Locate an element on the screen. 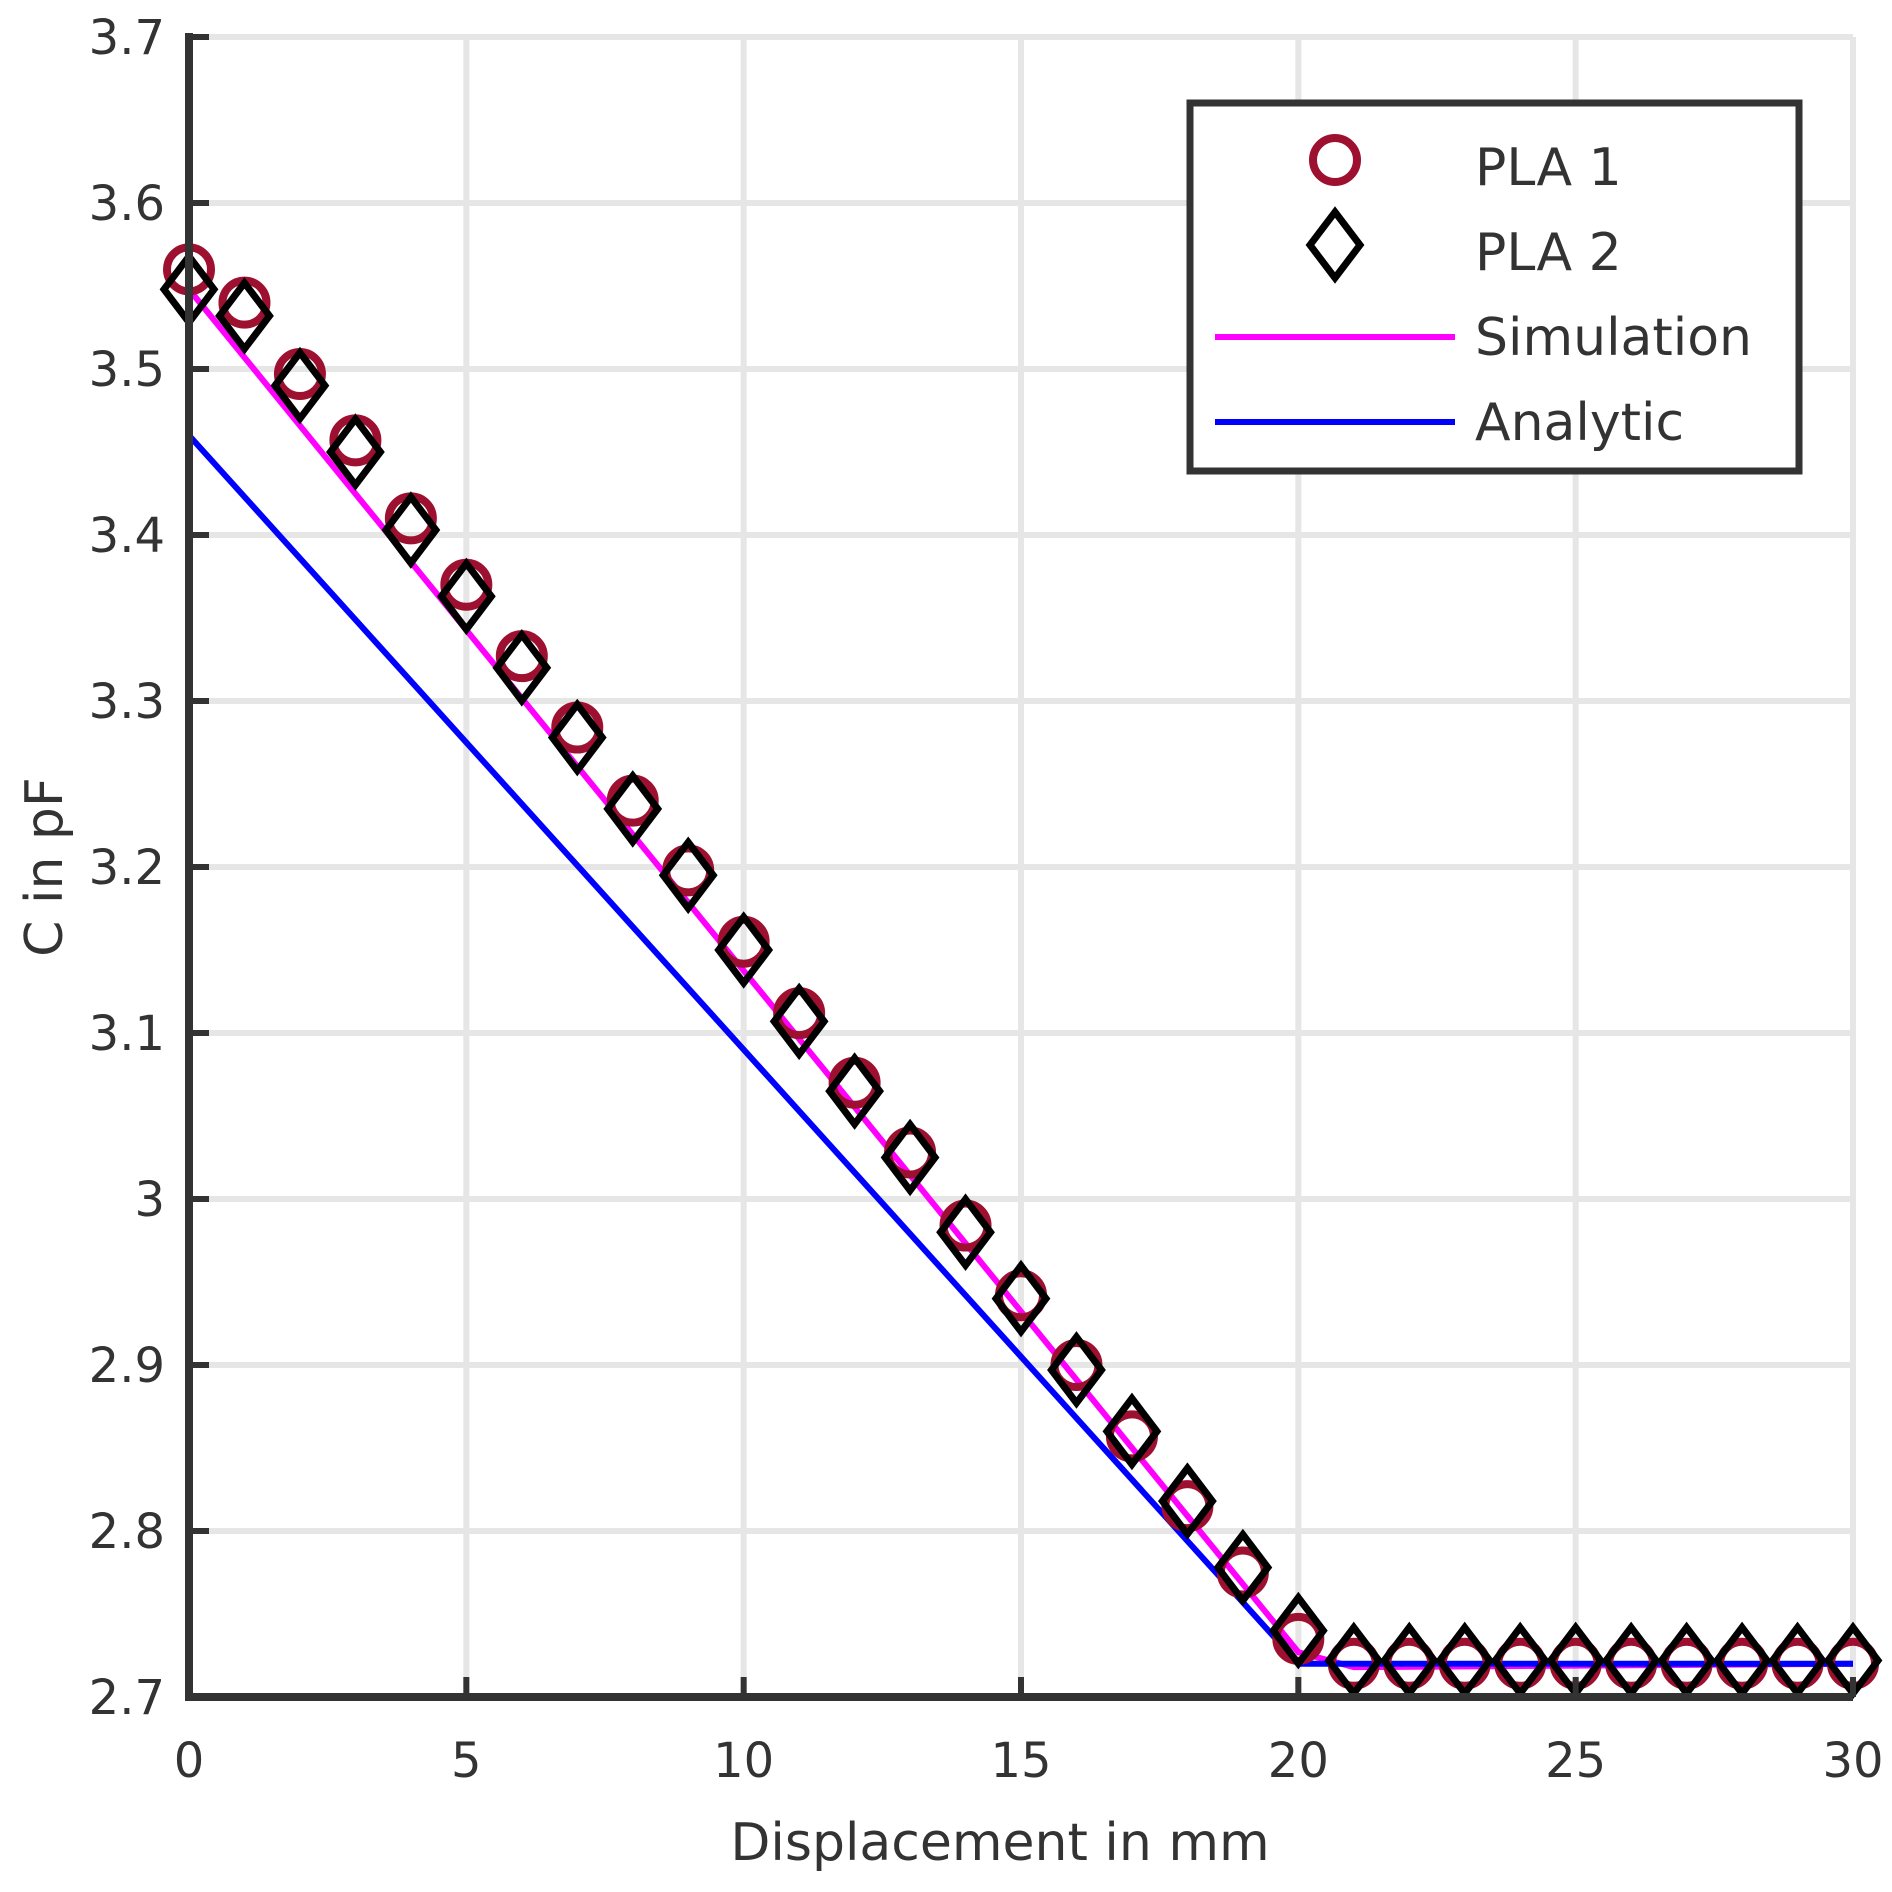  legend-label: Analytic is located at coordinates (1579, 423).